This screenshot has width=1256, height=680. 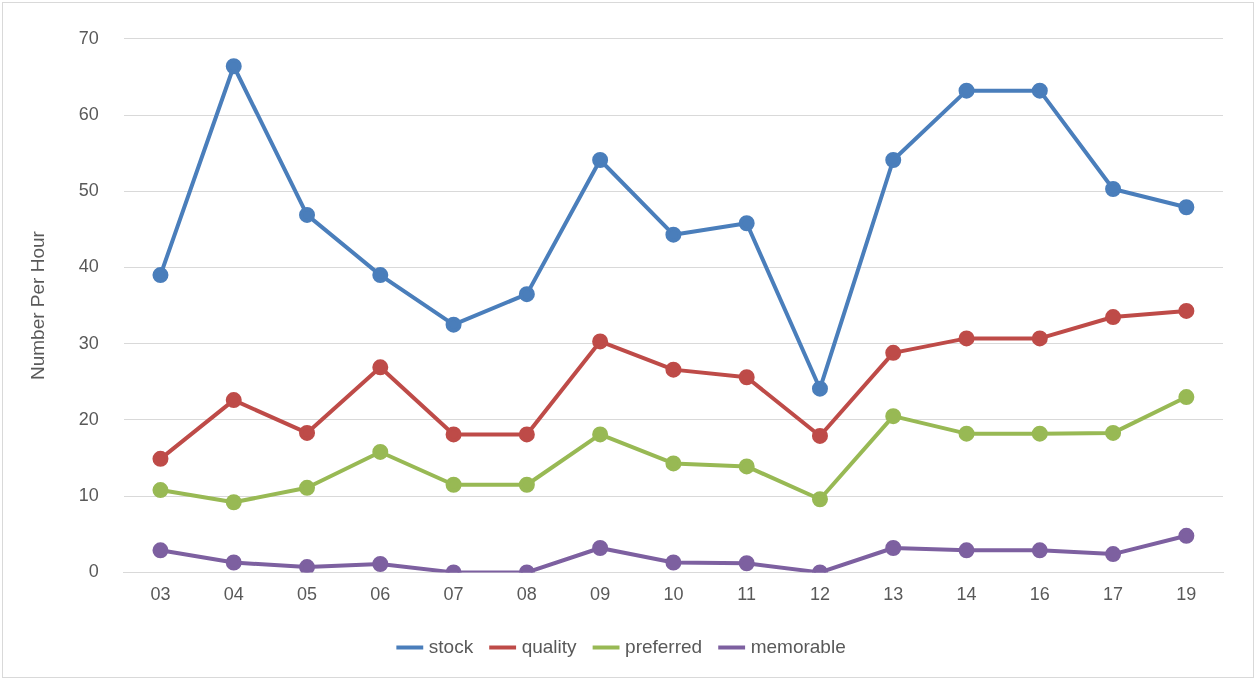 What do you see at coordinates (160, 594) in the screenshot?
I see `x-tick-label: 03` at bounding box center [160, 594].